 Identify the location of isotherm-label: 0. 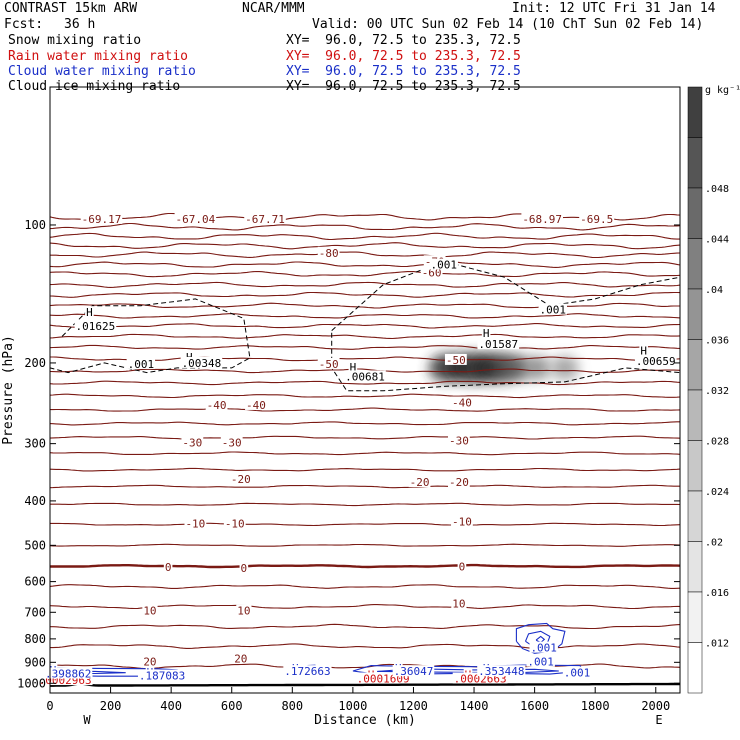
(168, 567).